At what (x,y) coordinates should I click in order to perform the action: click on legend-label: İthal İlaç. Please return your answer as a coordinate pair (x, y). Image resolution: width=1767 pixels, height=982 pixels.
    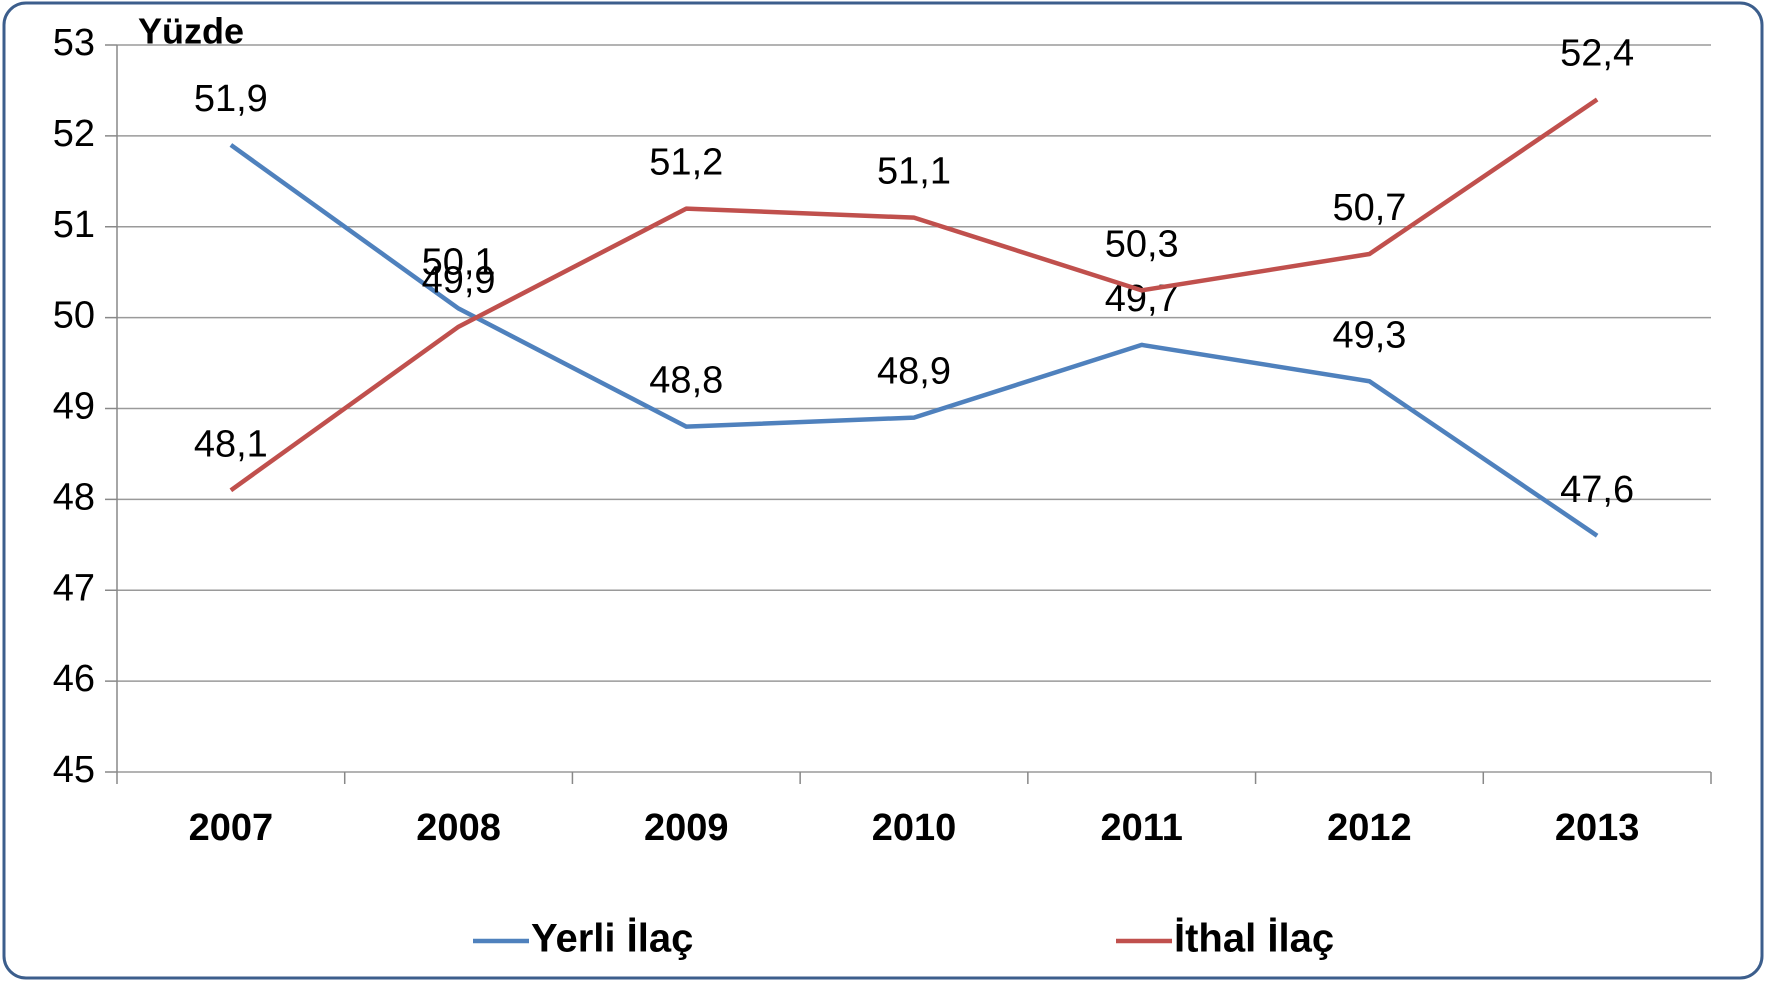
    Looking at the image, I should click on (1254, 939).